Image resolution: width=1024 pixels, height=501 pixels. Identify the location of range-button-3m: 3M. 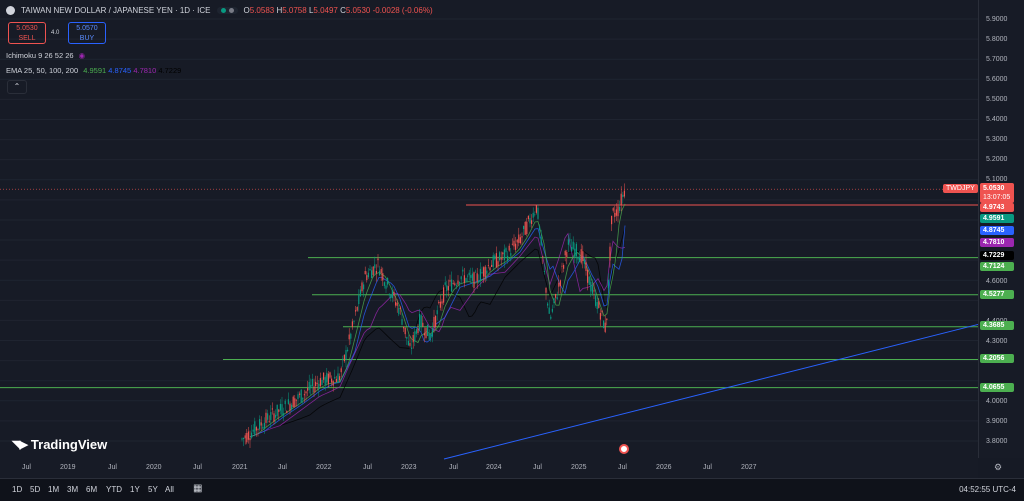
(73, 489).